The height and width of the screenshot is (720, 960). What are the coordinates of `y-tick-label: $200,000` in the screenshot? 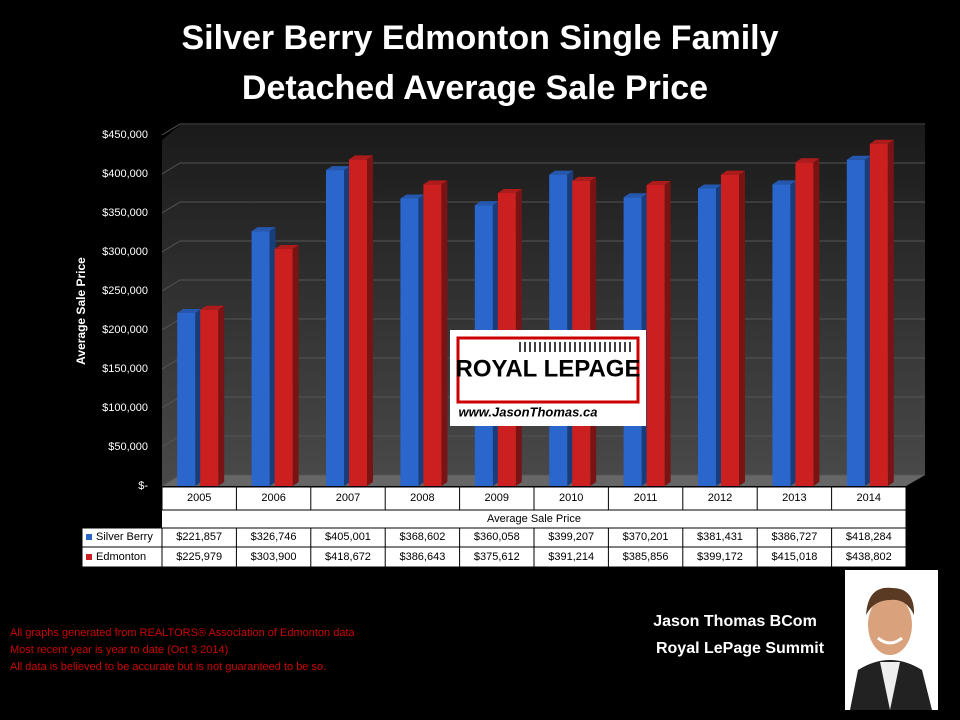 It's located at (125, 330).